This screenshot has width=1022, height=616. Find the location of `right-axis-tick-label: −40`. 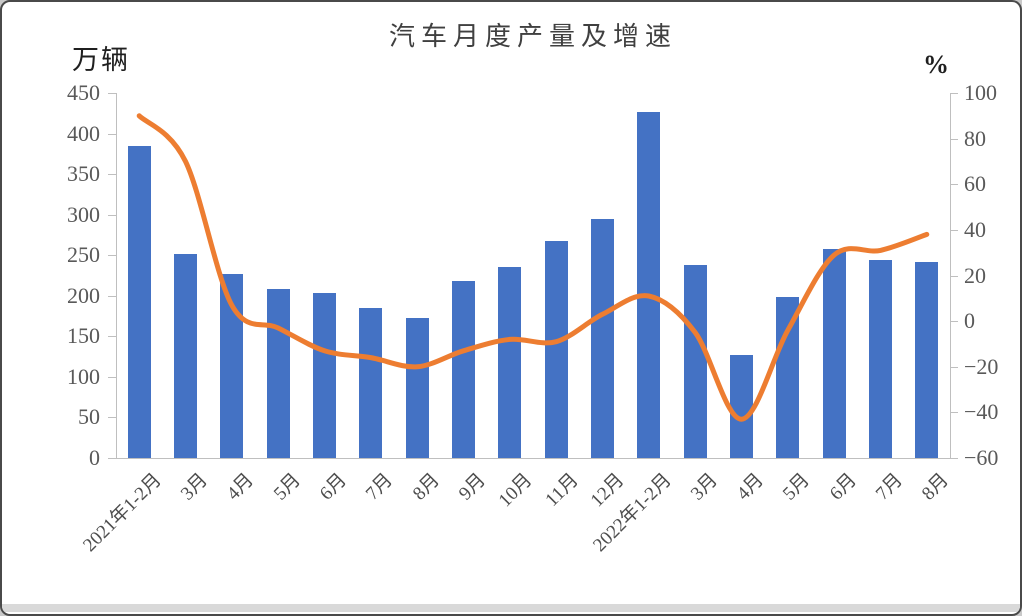

right-axis-tick-label: −40 is located at coordinates (981, 412).